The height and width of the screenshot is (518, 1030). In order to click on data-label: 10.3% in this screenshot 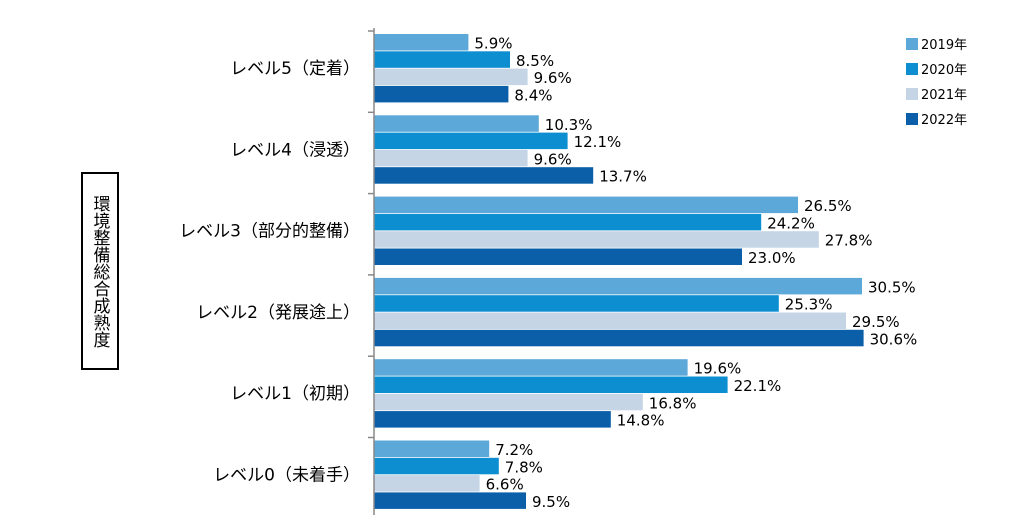, I will do `click(569, 125)`.